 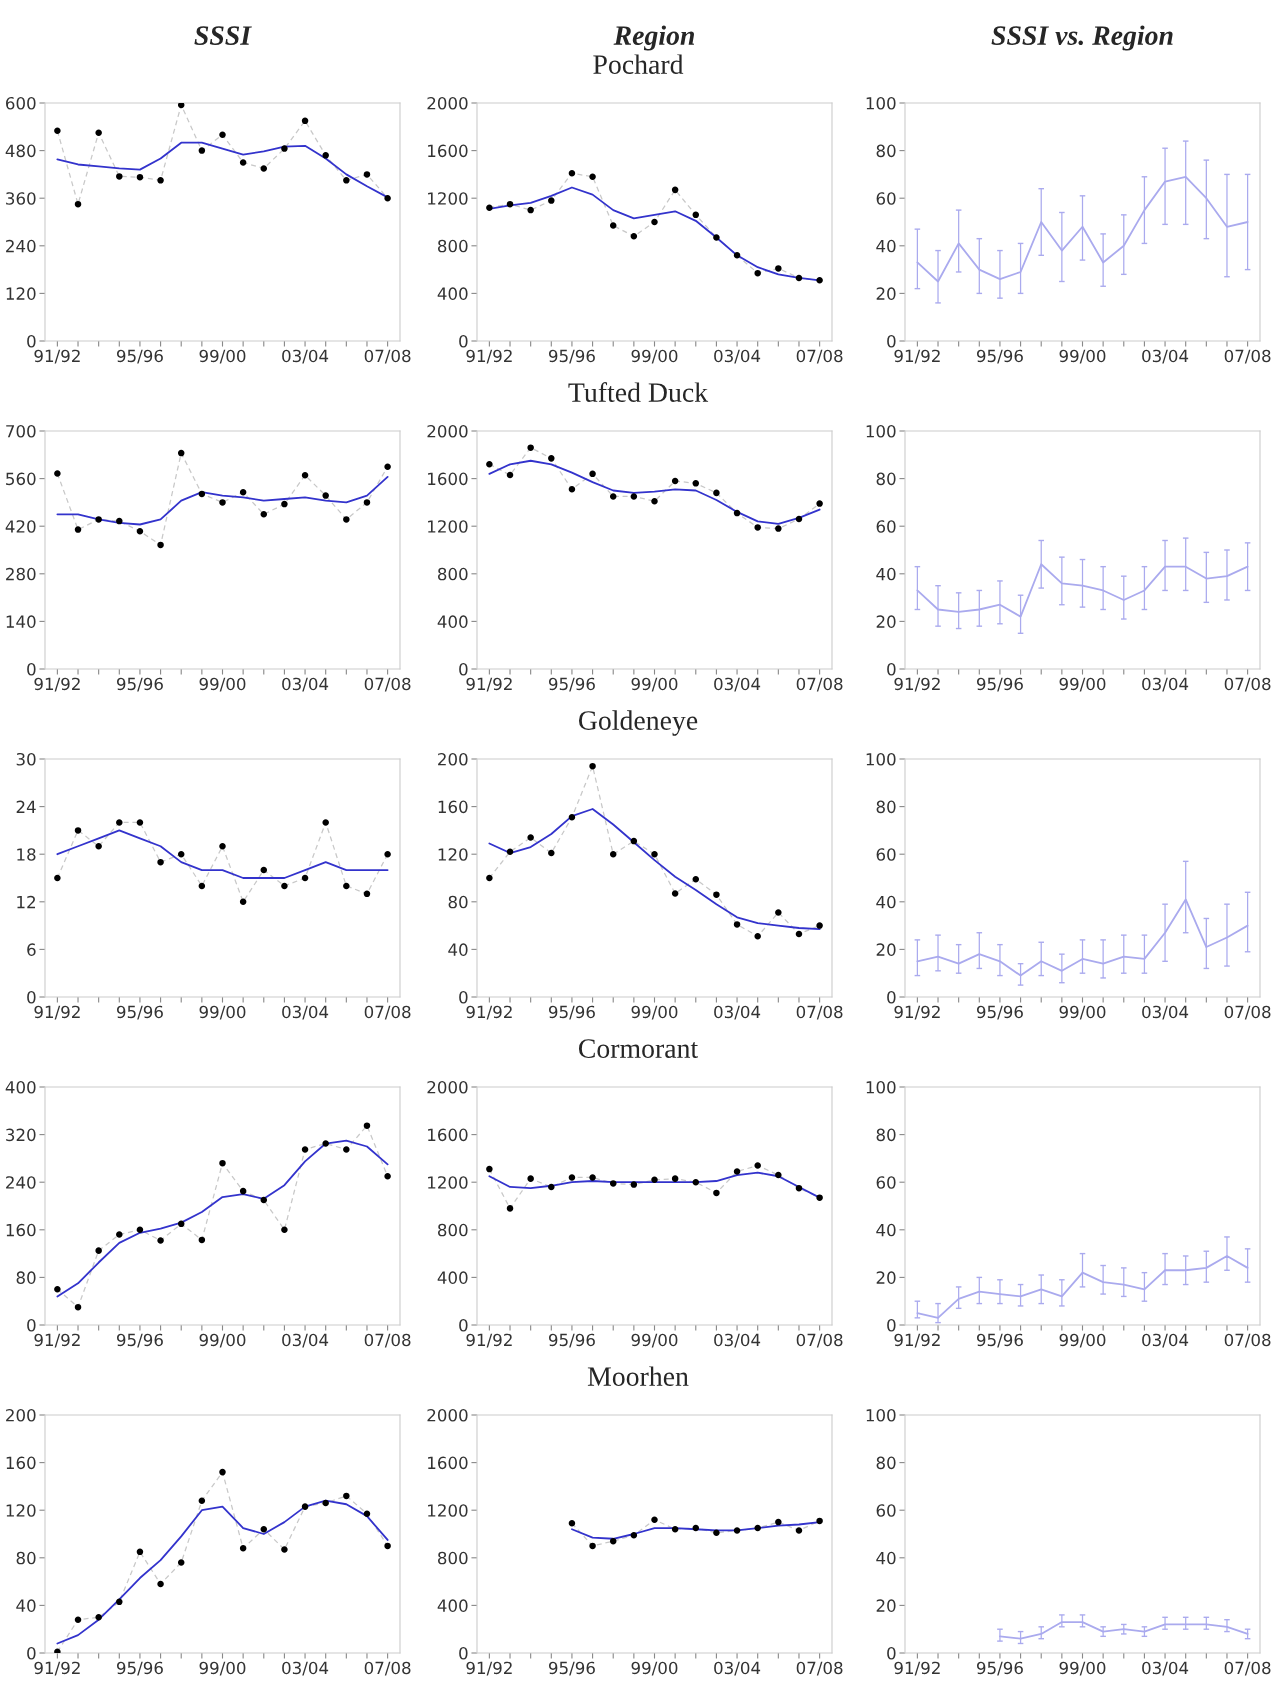 I want to click on chart-subtitle: Tufted Duck, so click(x=638, y=392).